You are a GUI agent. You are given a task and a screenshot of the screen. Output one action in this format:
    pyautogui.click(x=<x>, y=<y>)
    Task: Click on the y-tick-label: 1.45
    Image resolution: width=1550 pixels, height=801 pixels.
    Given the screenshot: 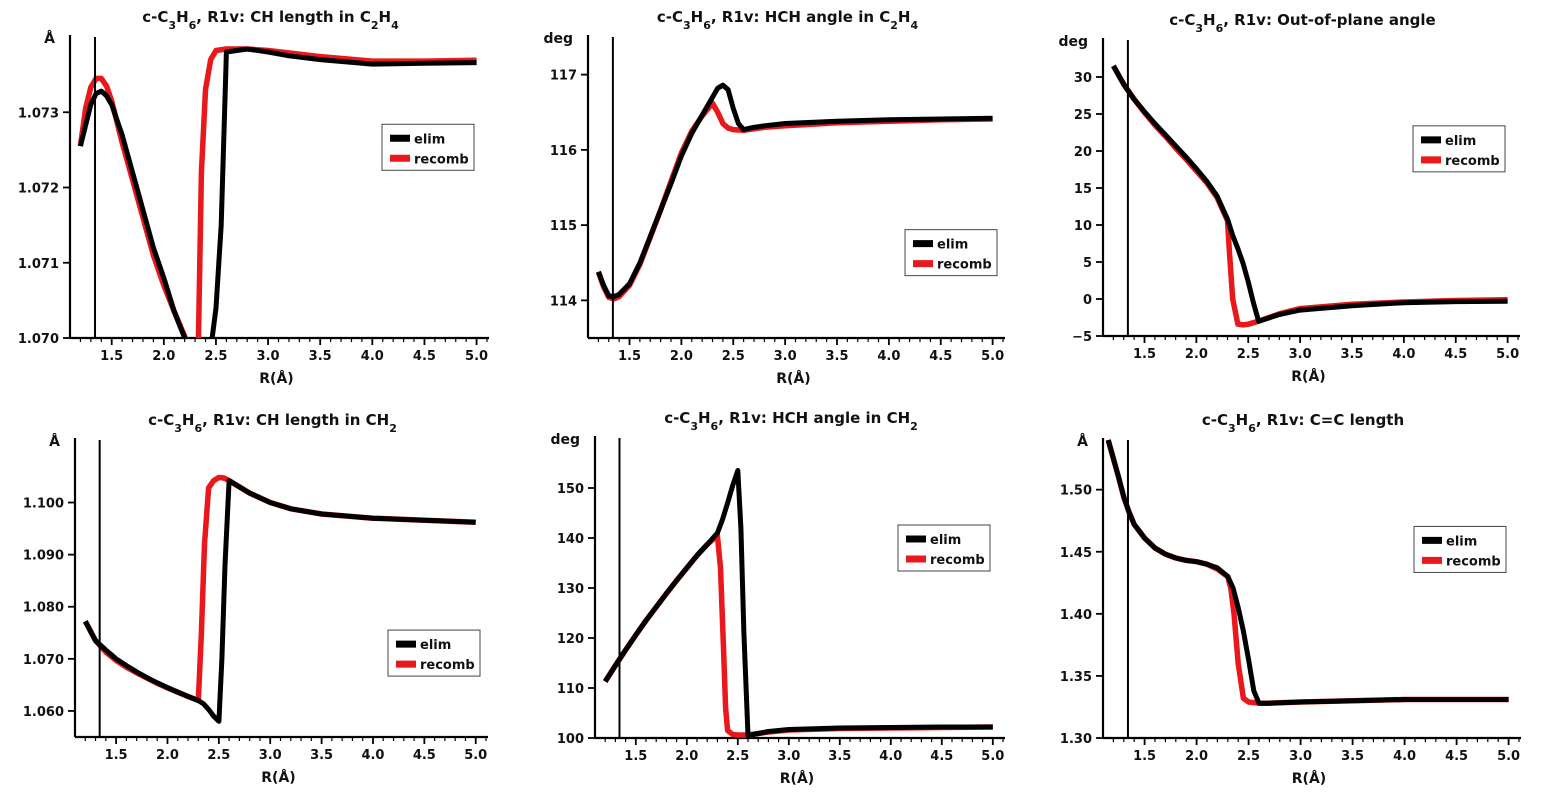 What is the action you would take?
    pyautogui.click(x=1076, y=553)
    